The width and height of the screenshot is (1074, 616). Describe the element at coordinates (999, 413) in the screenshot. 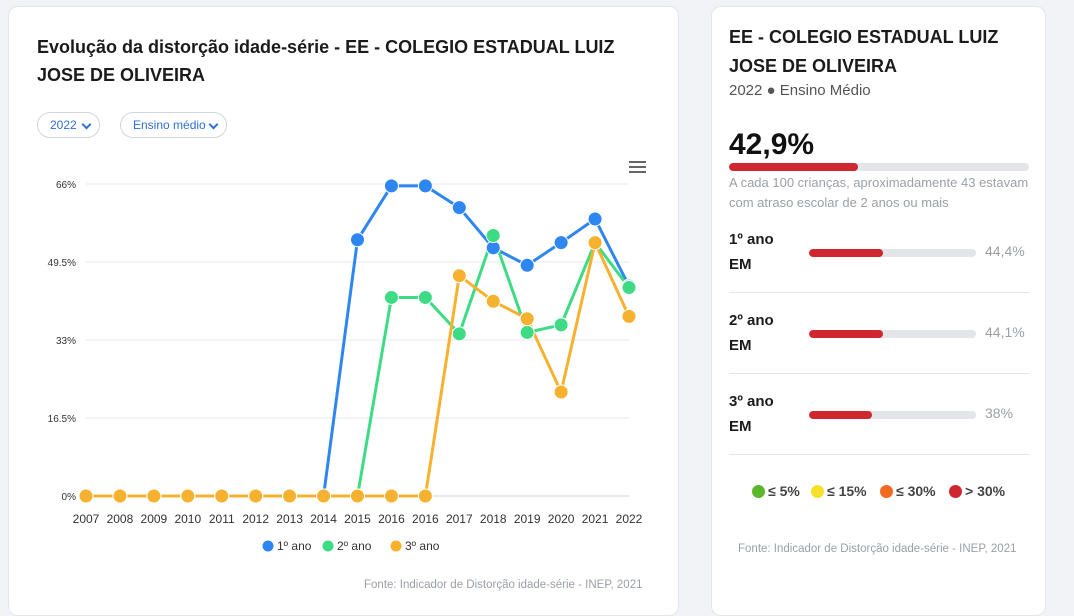

I see `grade-value: 38%` at that location.